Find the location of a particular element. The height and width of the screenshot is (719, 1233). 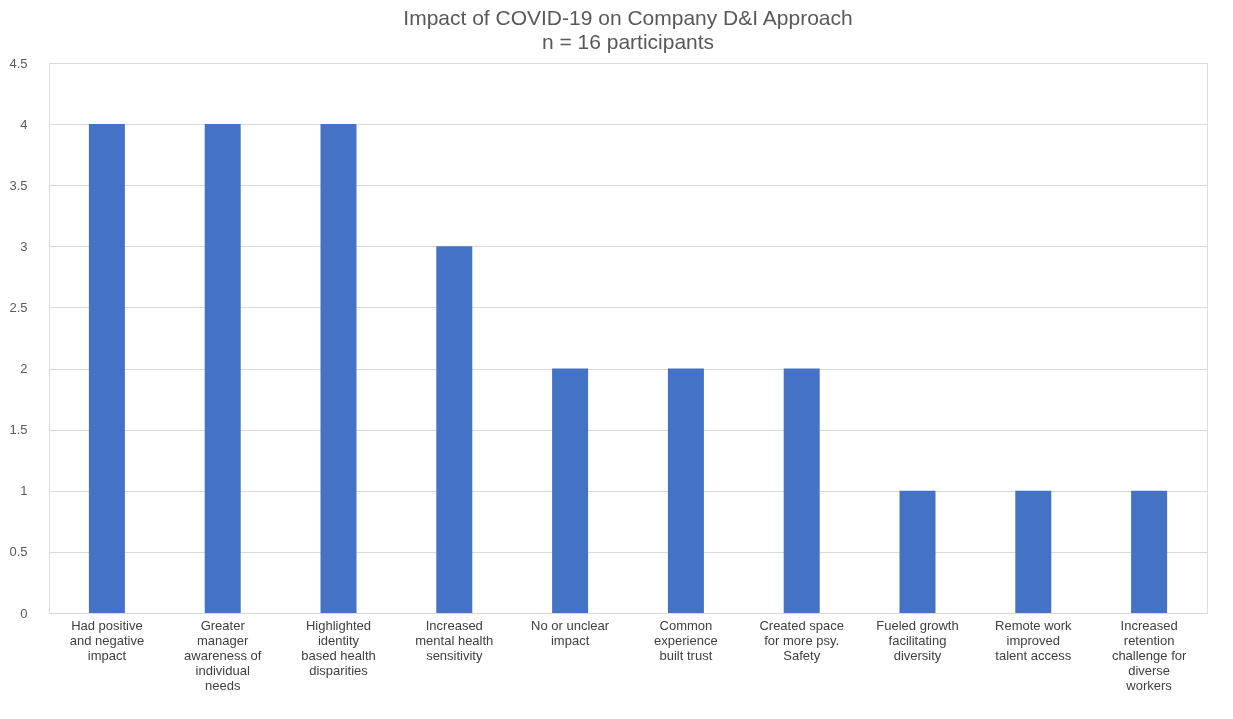

x-tick-label: Highlighted identity based health disparities is located at coordinates (338, 647).